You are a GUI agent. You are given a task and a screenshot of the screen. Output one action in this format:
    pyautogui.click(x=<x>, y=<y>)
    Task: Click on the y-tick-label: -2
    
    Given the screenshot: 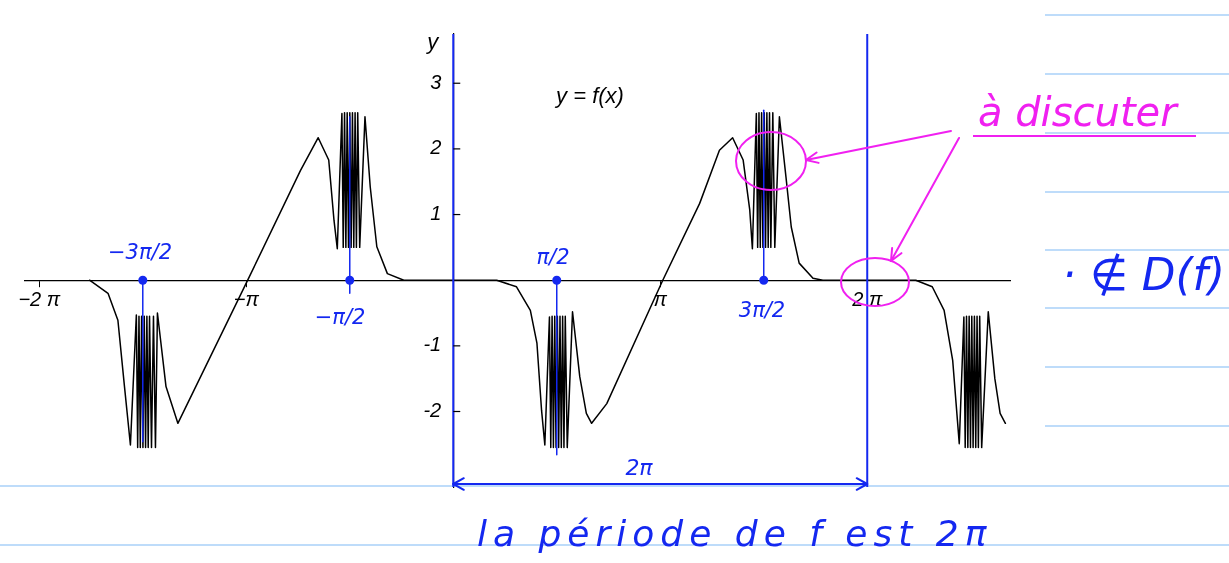 What is the action you would take?
    pyautogui.click(x=432, y=410)
    